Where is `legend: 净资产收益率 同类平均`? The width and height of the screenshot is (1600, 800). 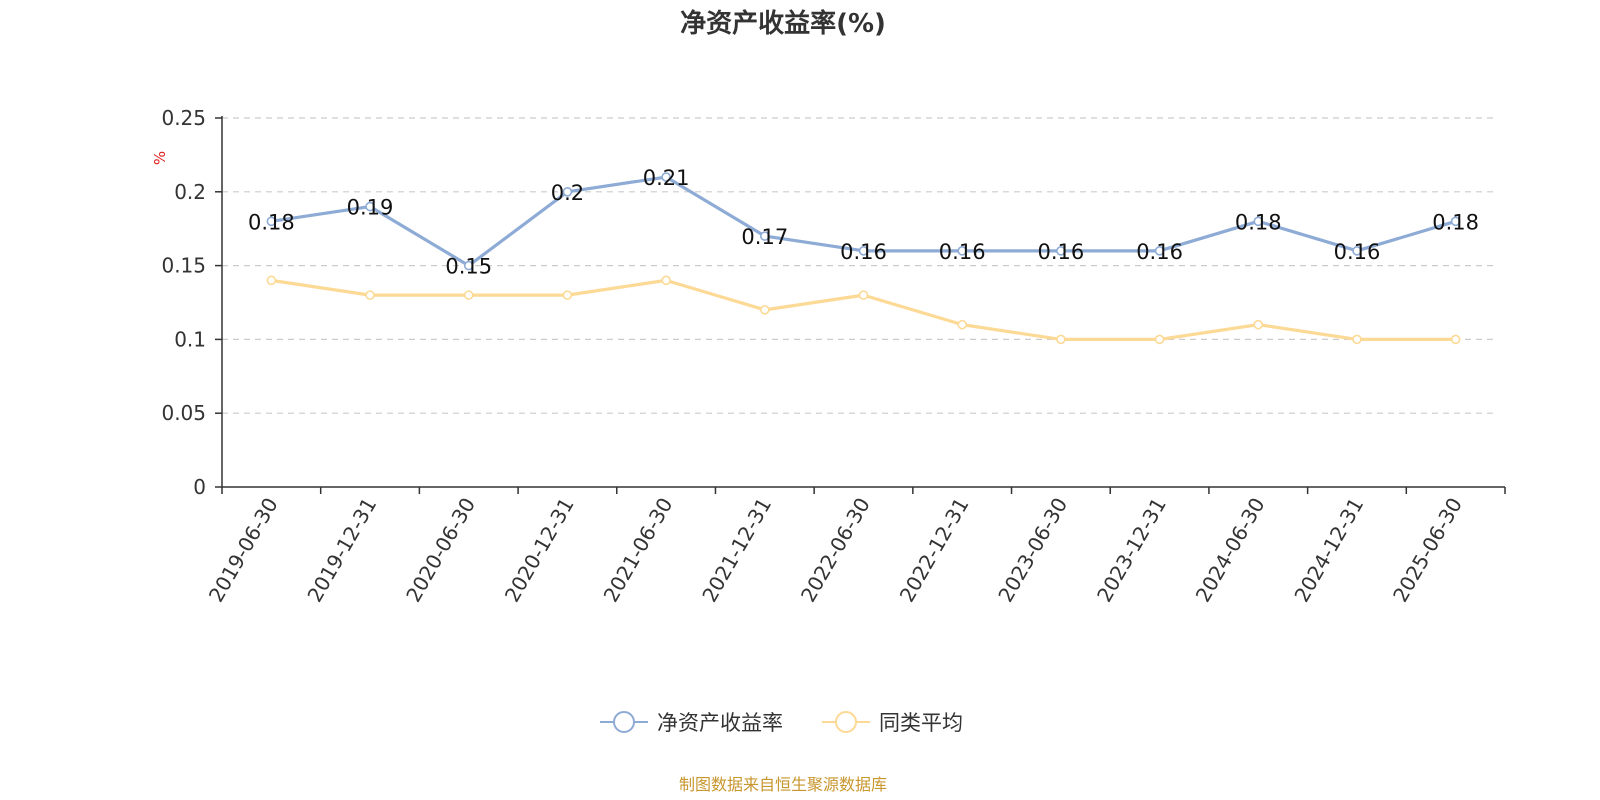 legend: 净资产收益率 同类平均 is located at coordinates (781, 723).